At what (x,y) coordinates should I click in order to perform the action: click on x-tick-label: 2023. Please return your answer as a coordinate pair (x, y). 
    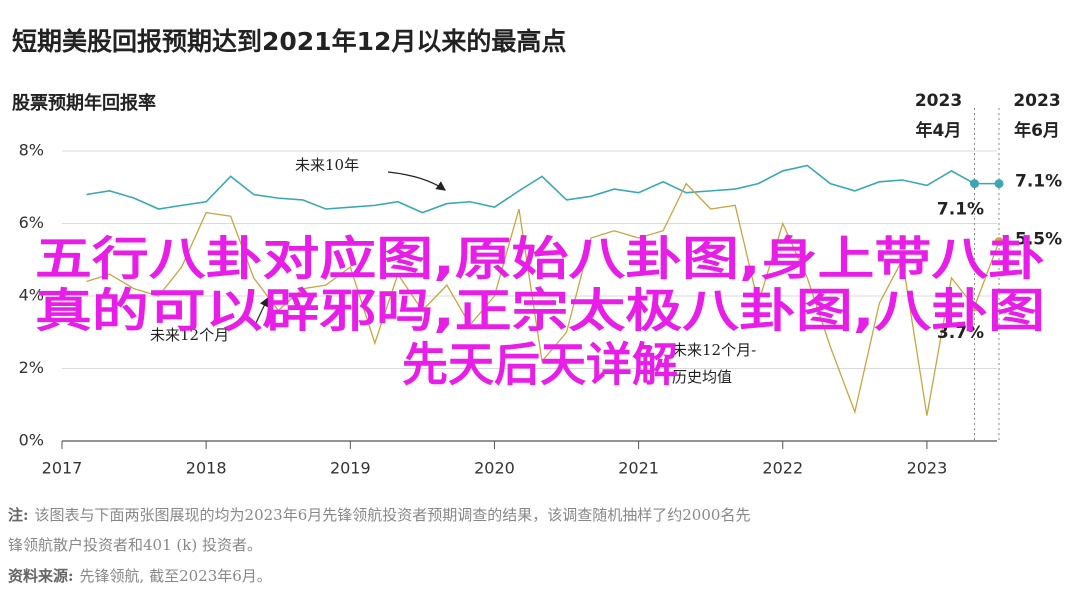
    Looking at the image, I should click on (927, 468).